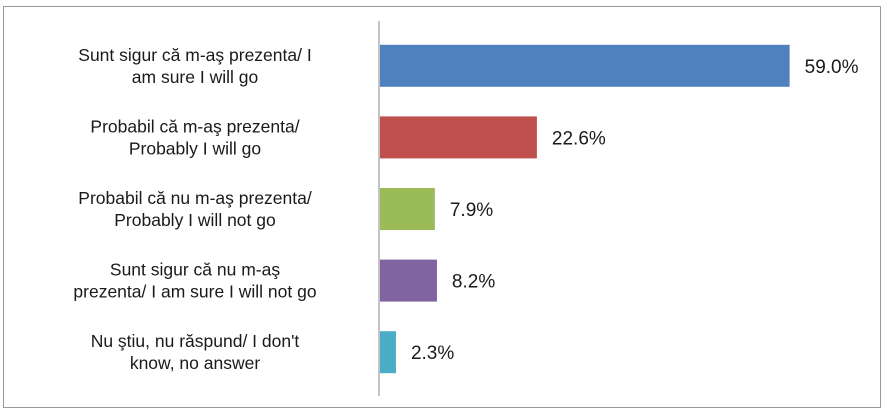 The width and height of the screenshot is (882, 408). What do you see at coordinates (194, 55) in the screenshot?
I see `category-label-1-line-1: Sunt sigur că m-aş prezenta/ I` at bounding box center [194, 55].